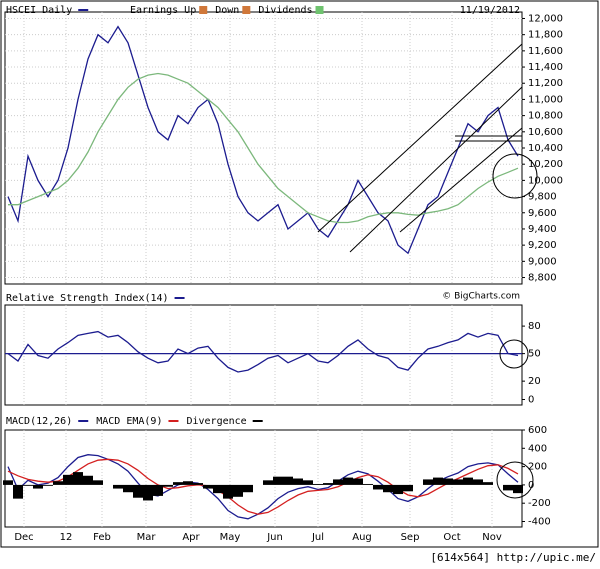 This screenshot has width=600, height=569. Describe the element at coordinates (39, 421) in the screenshot. I see `legend-label: MACD(12,26)` at that location.